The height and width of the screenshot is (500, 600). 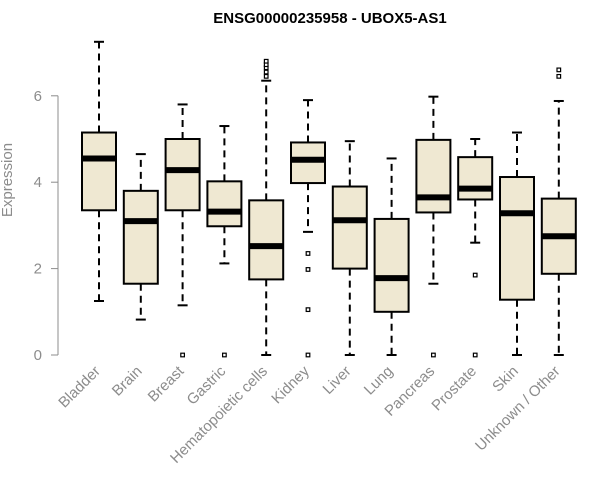 What do you see at coordinates (38, 355) in the screenshot?
I see `y-tick-label: 0` at bounding box center [38, 355].